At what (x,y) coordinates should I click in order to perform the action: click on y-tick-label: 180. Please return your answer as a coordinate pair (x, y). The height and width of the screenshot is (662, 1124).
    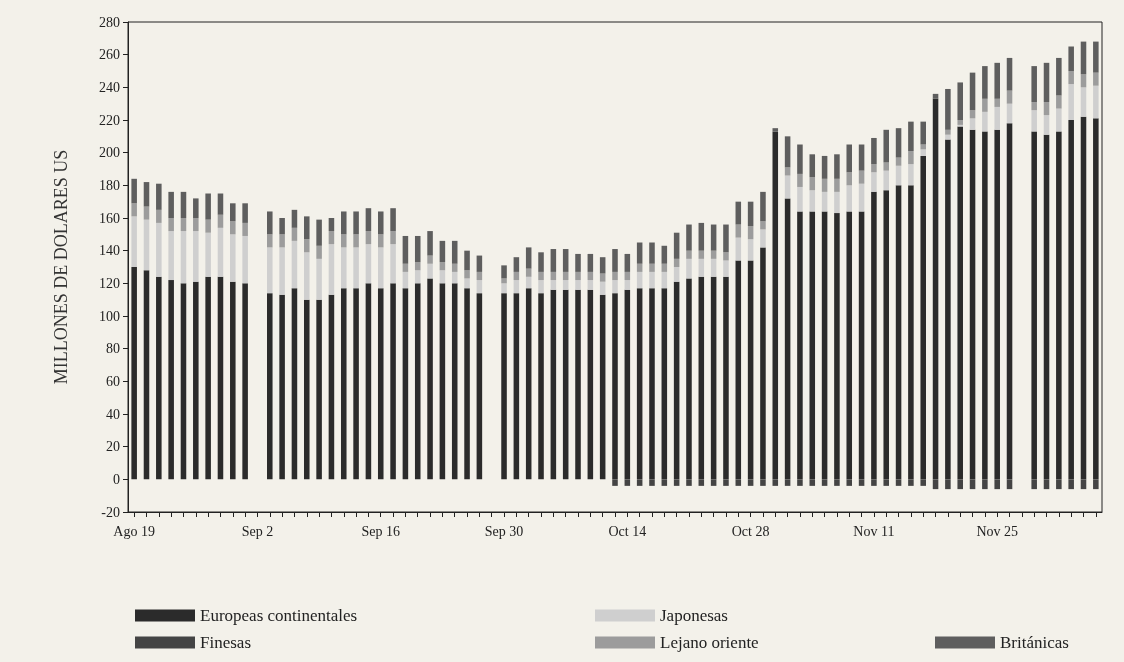
    Looking at the image, I should click on (109, 185).